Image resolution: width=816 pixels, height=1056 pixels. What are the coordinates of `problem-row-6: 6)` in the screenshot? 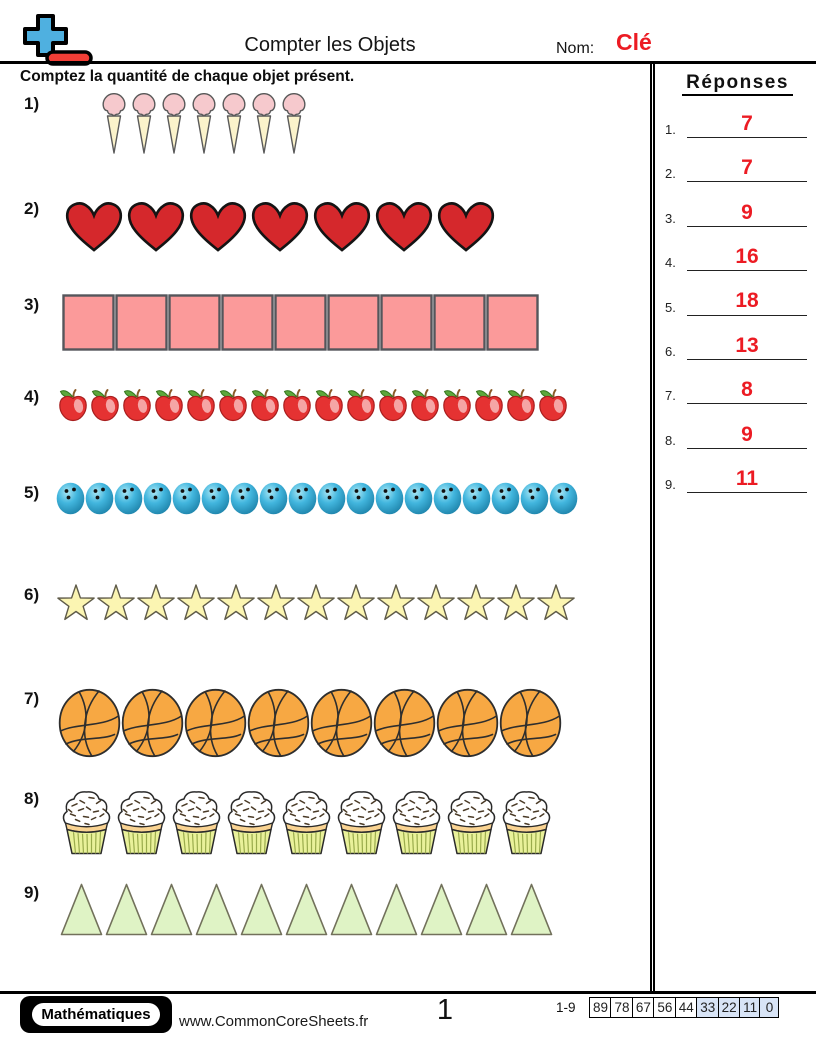 It's located at (300, 603).